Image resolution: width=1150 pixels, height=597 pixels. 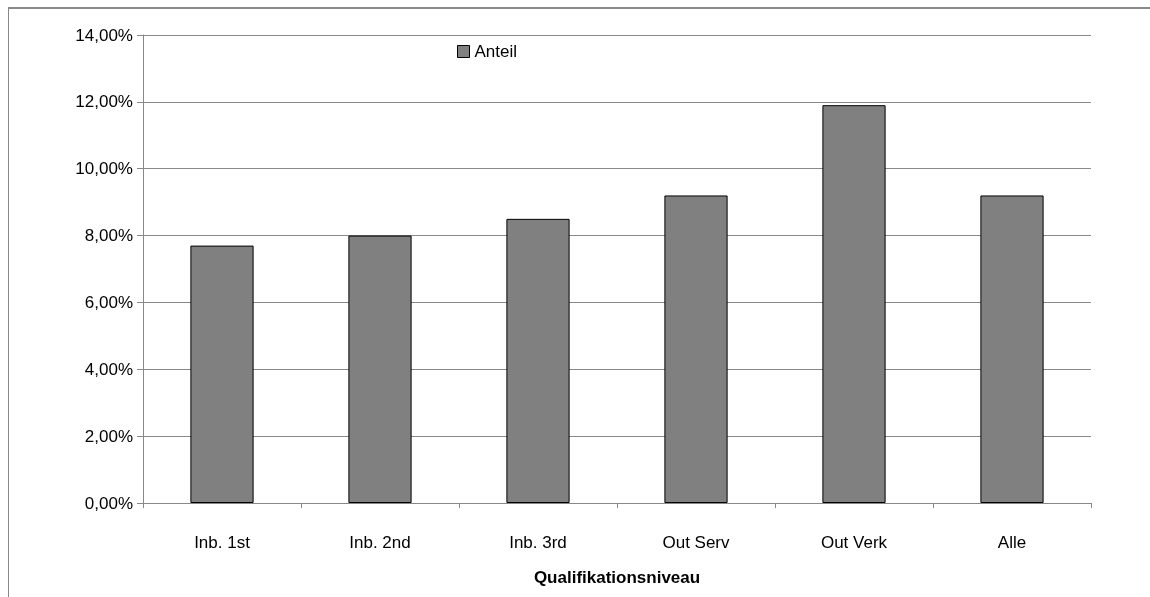 I want to click on y-tick-label: 6,00%, so click(x=108, y=302).